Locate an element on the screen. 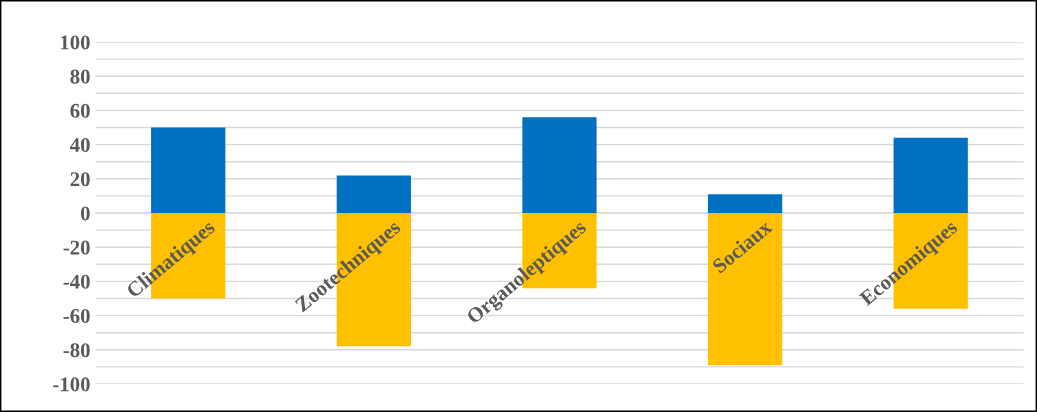 This screenshot has height=412, width=1037. y-tick-label: -60 is located at coordinates (76, 316).